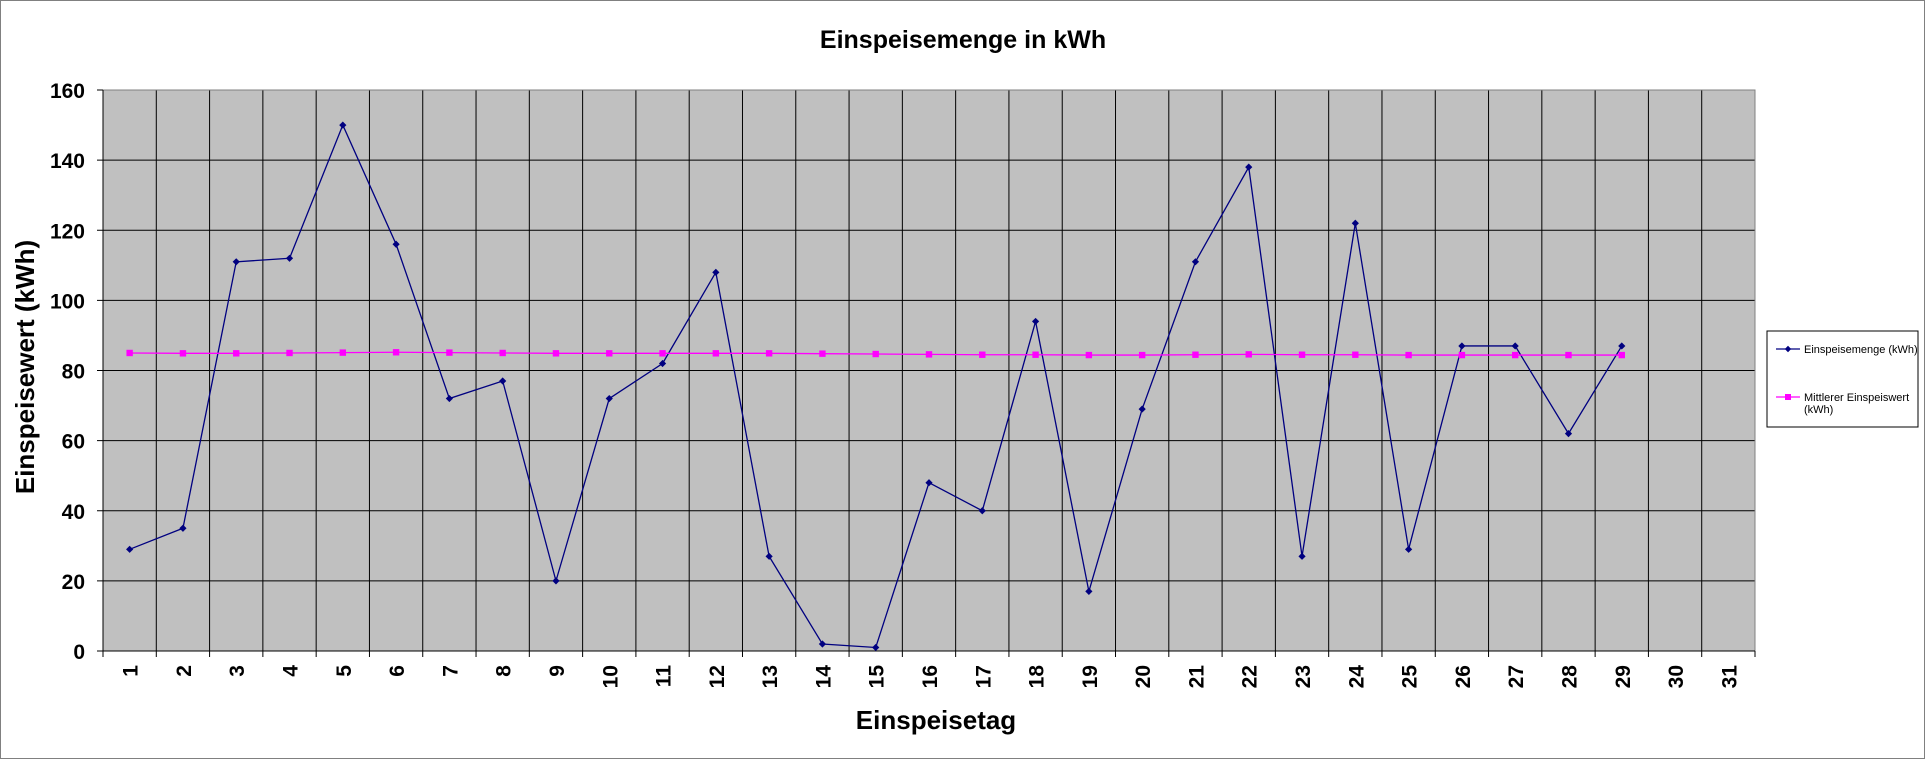  Describe the element at coordinates (504, 671) in the screenshot. I see `x-tick-label: 8` at that location.